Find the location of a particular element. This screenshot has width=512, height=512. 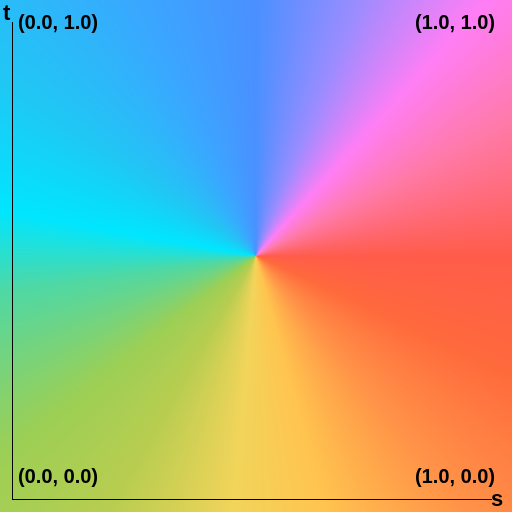

s-axis-label: s is located at coordinates (497, 499).